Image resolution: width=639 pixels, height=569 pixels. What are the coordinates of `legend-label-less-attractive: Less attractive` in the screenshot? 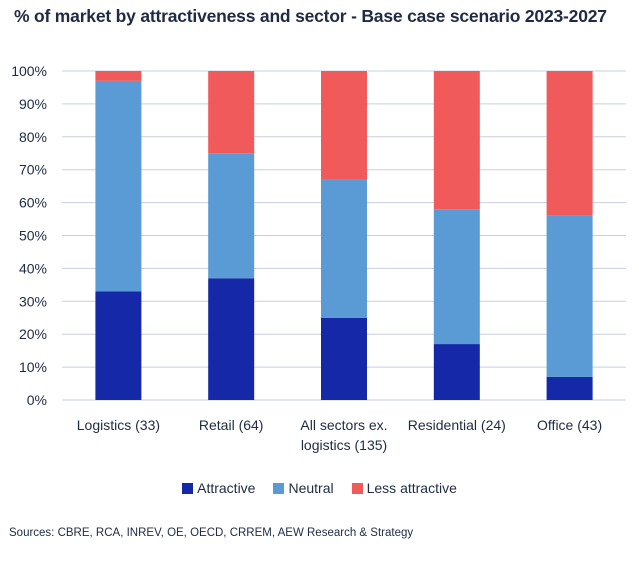 It's located at (411, 488).